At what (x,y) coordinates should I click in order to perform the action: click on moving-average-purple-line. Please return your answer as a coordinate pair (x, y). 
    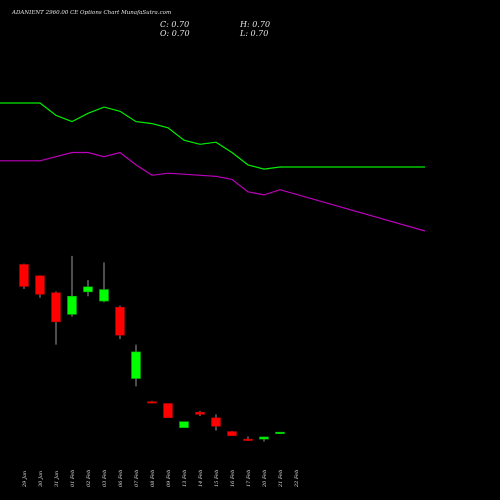
    Looking at the image, I should click on (213, 191).